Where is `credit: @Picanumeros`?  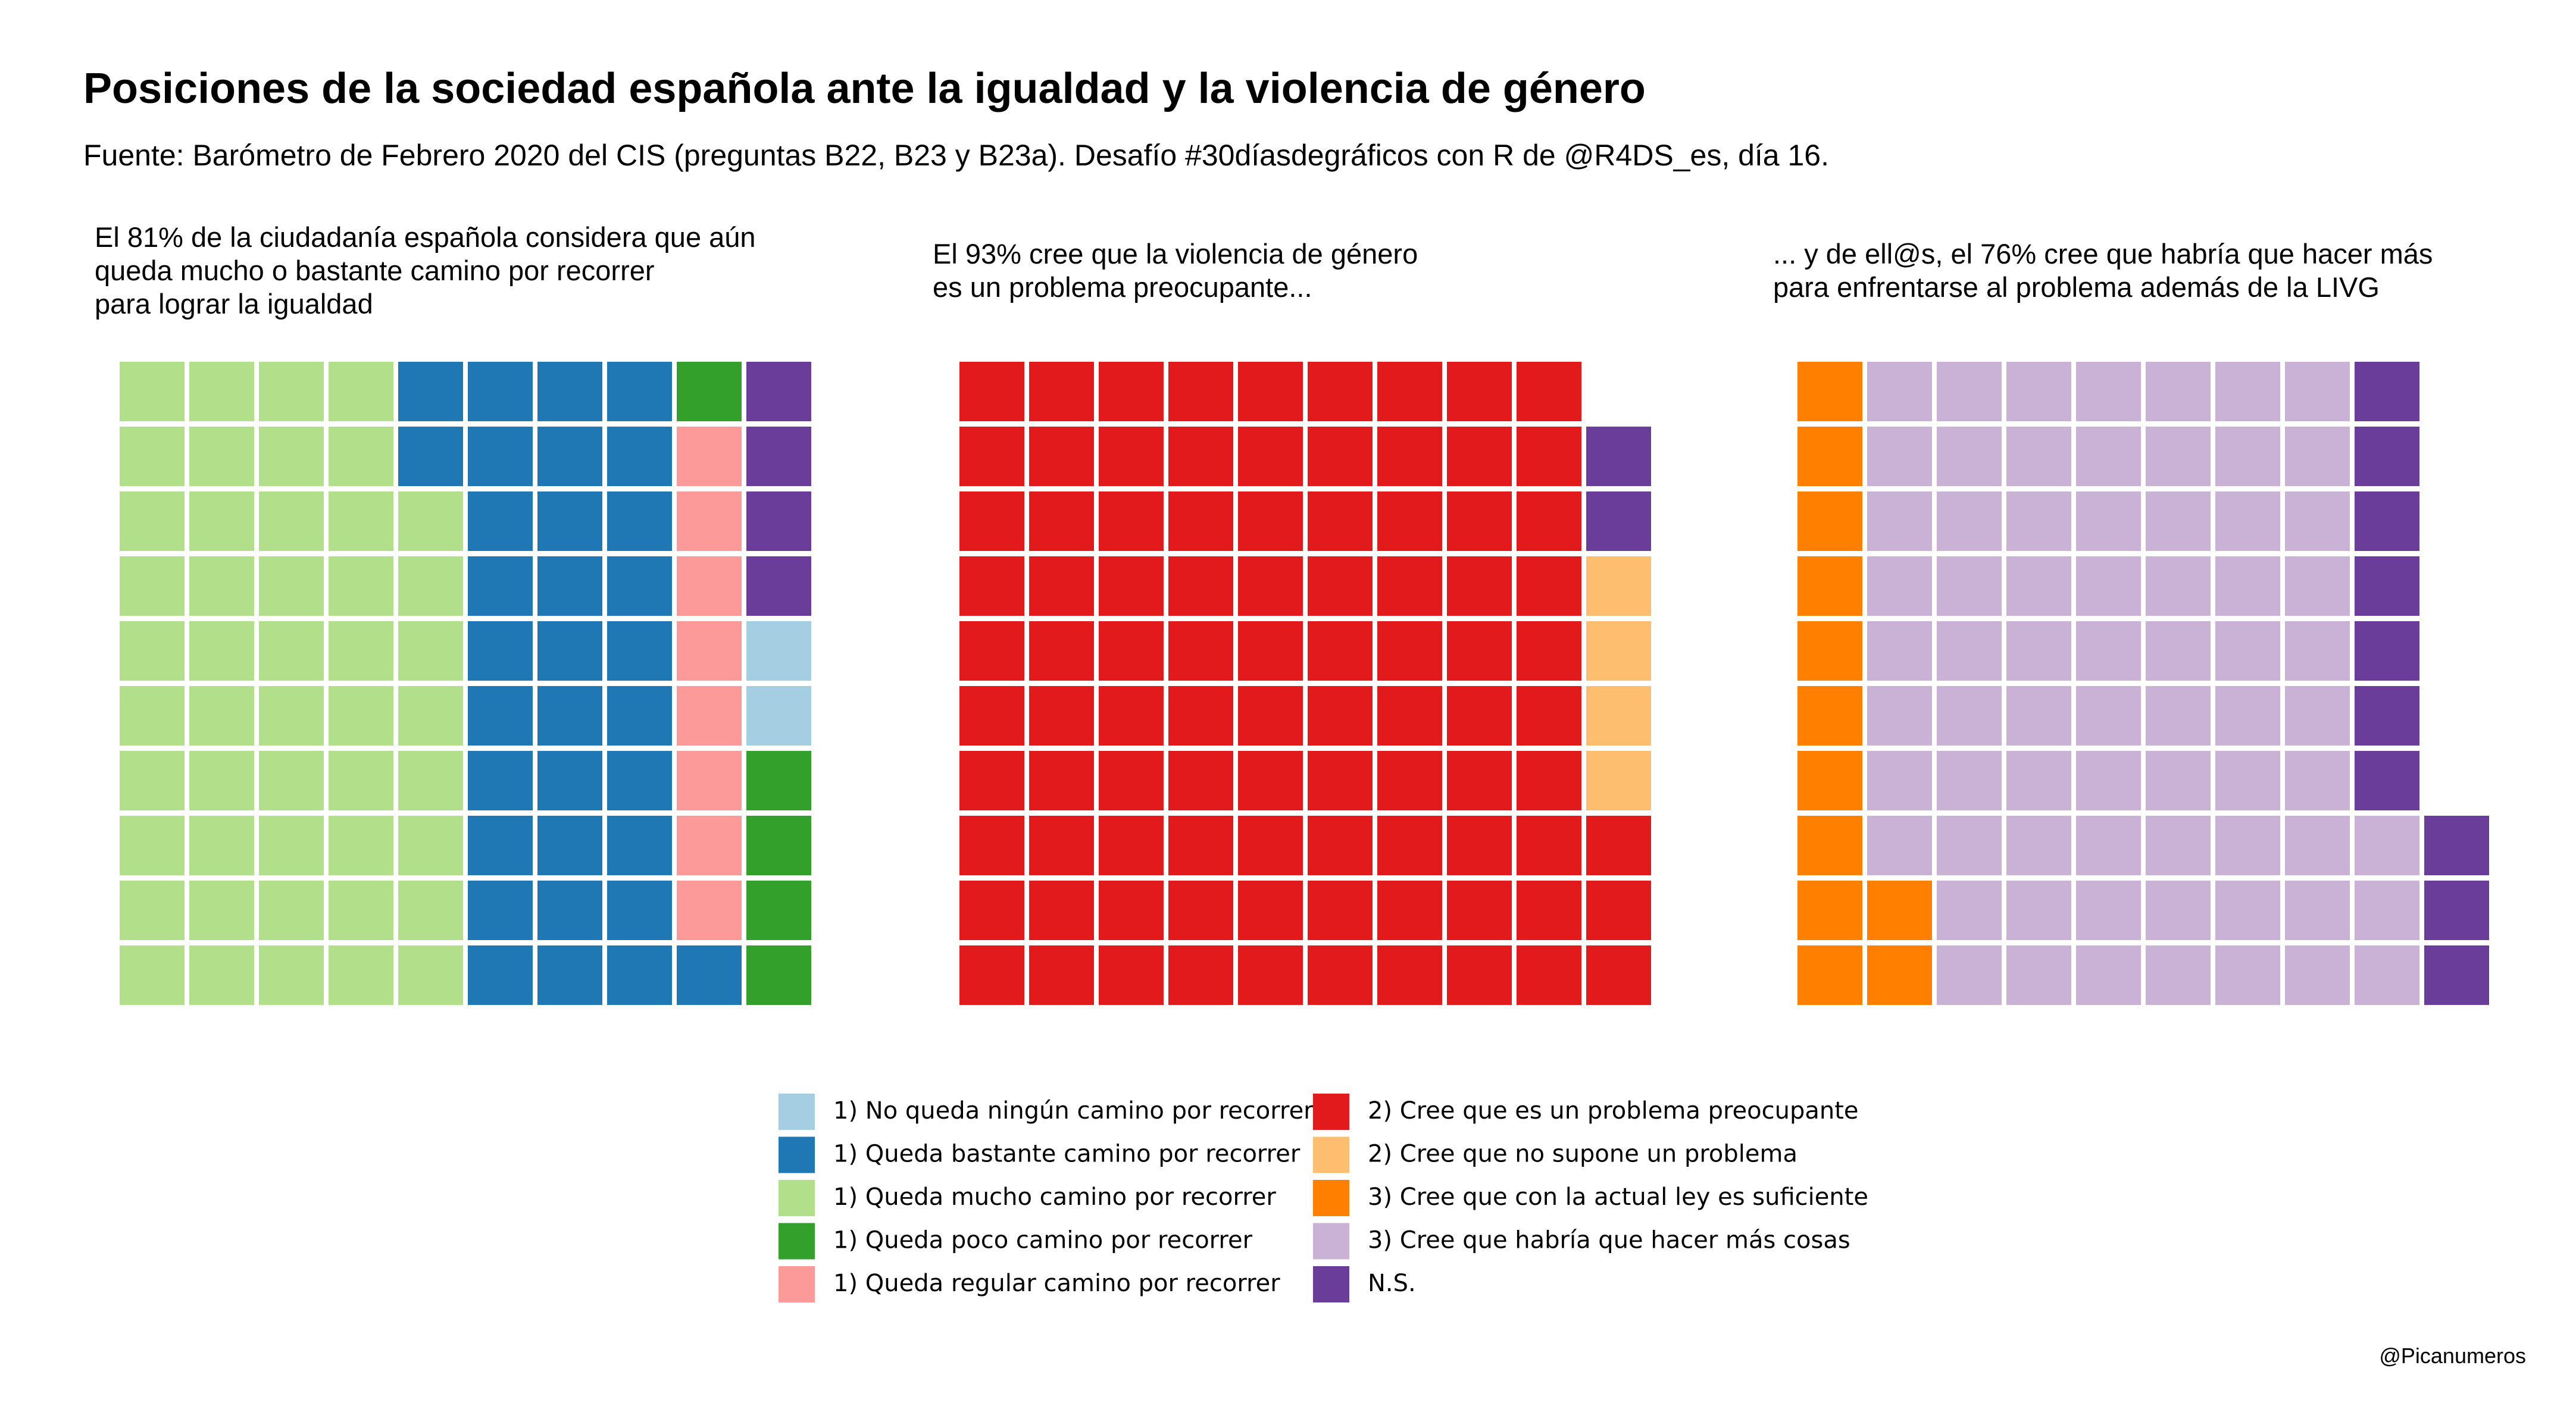 credit: @Picanumeros is located at coordinates (2452, 1356).